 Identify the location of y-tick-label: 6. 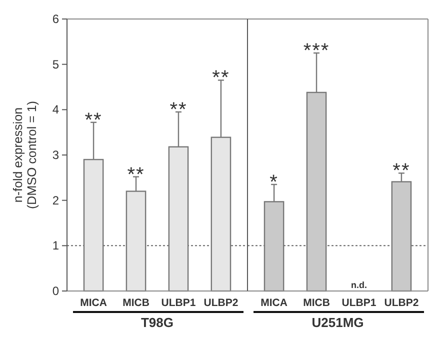
(56, 19).